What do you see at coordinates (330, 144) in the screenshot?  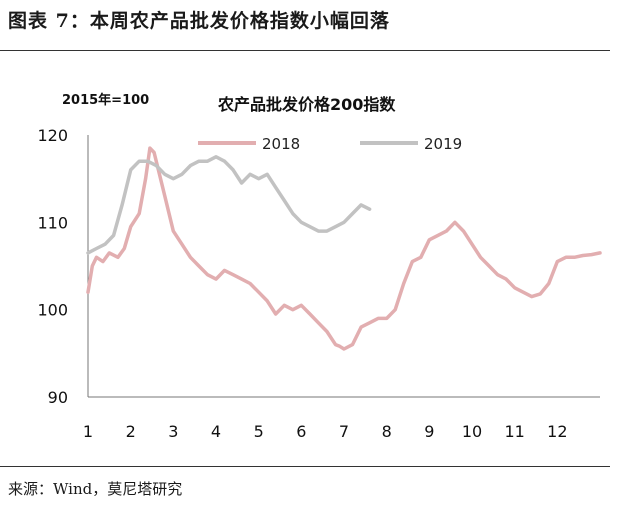 I see `legend: 2018 2019` at bounding box center [330, 144].